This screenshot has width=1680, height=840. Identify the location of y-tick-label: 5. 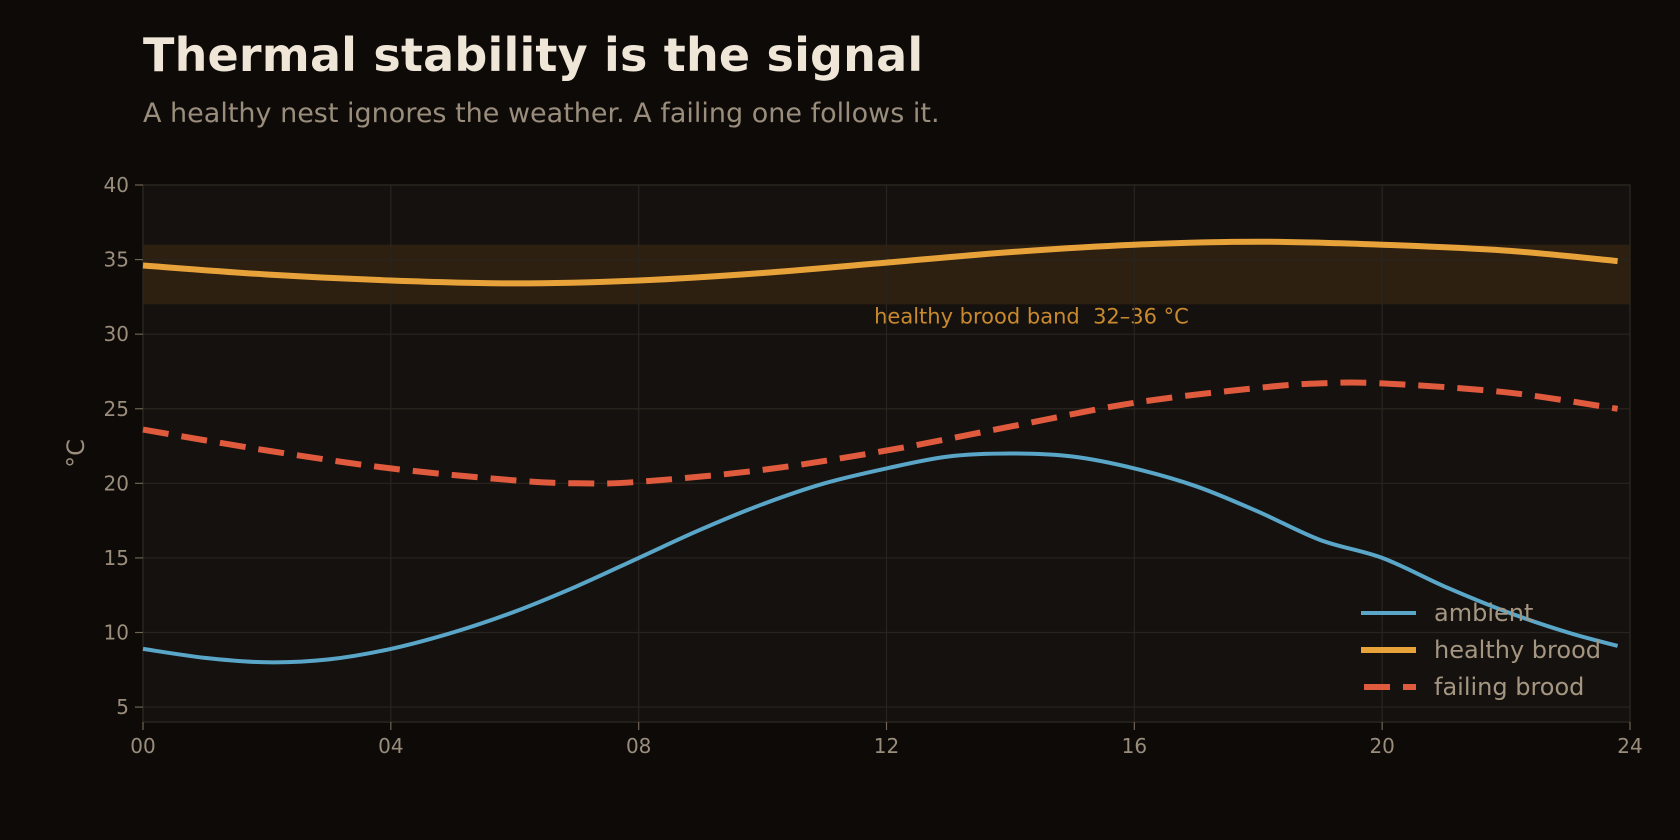
(122, 707).